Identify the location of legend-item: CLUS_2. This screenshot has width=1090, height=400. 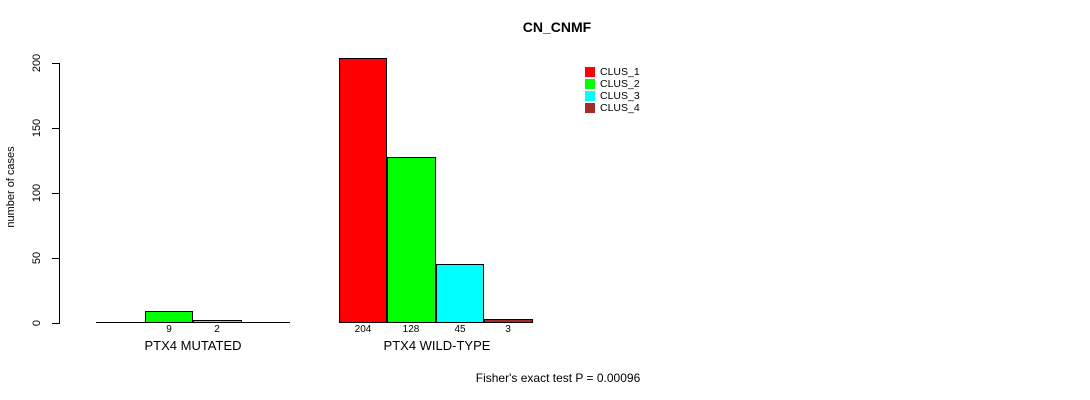
(612, 84).